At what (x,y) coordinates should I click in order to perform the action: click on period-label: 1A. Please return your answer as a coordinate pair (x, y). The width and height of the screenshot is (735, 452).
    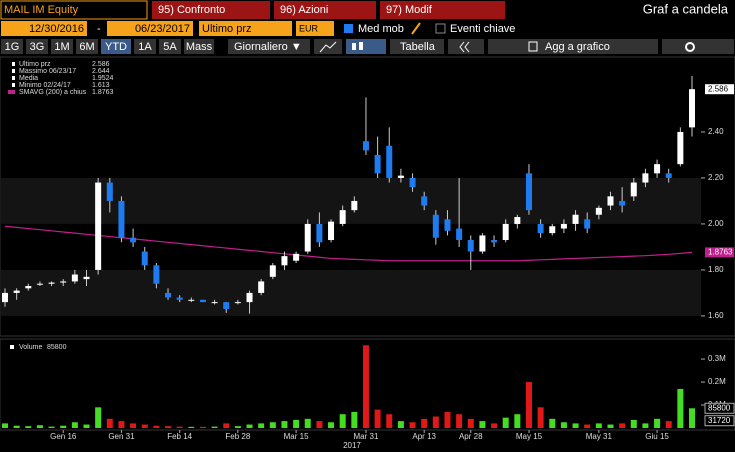
    Looking at the image, I should click on (145, 47).